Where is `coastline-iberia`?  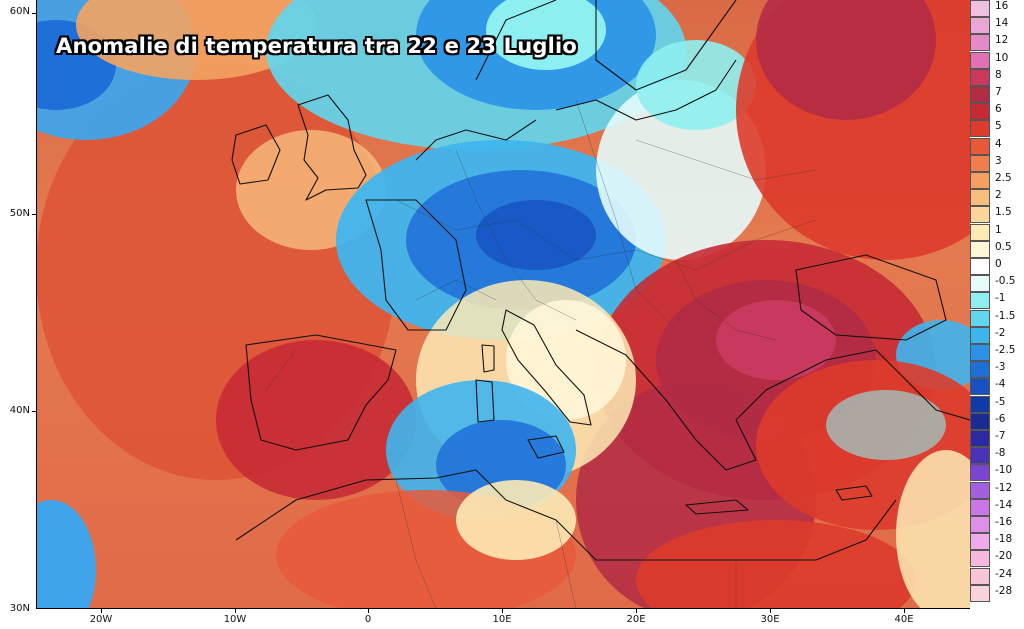 coastline-iberia is located at coordinates (321, 392).